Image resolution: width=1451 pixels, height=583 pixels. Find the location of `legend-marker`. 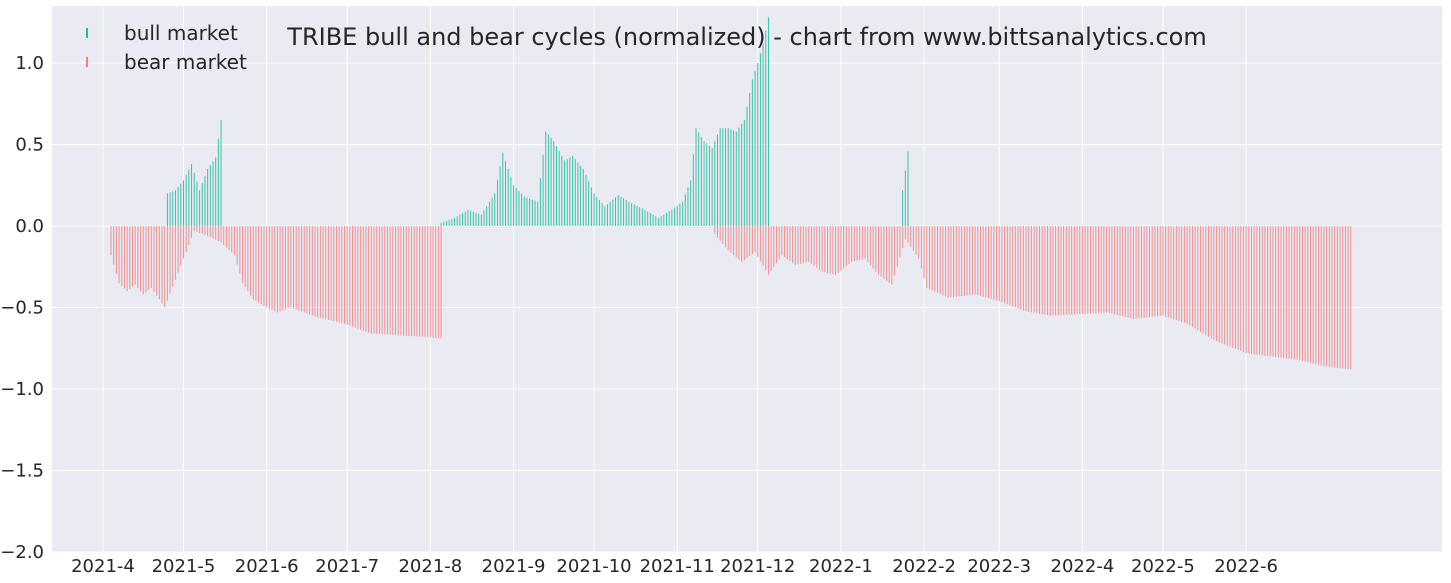

legend-marker is located at coordinates (87, 62).